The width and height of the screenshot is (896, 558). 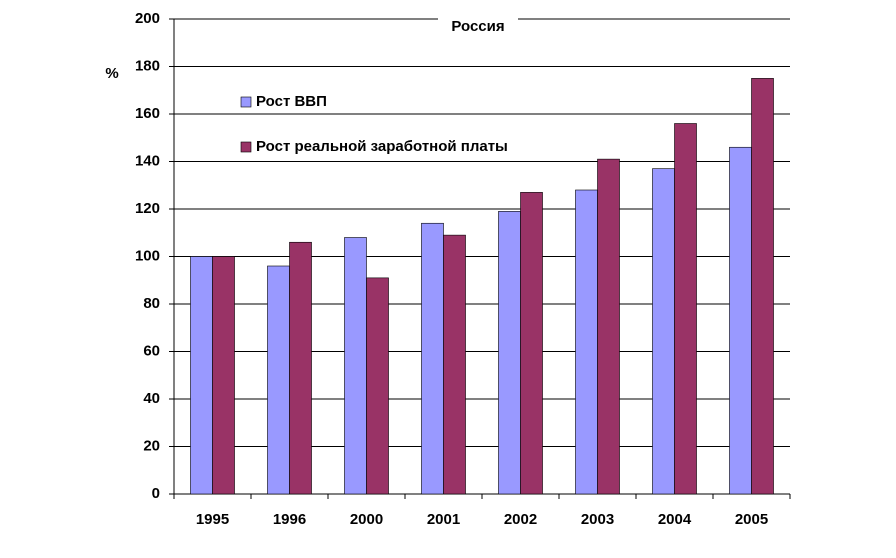 I want to click on y-tick-label: 20, so click(x=151, y=445).